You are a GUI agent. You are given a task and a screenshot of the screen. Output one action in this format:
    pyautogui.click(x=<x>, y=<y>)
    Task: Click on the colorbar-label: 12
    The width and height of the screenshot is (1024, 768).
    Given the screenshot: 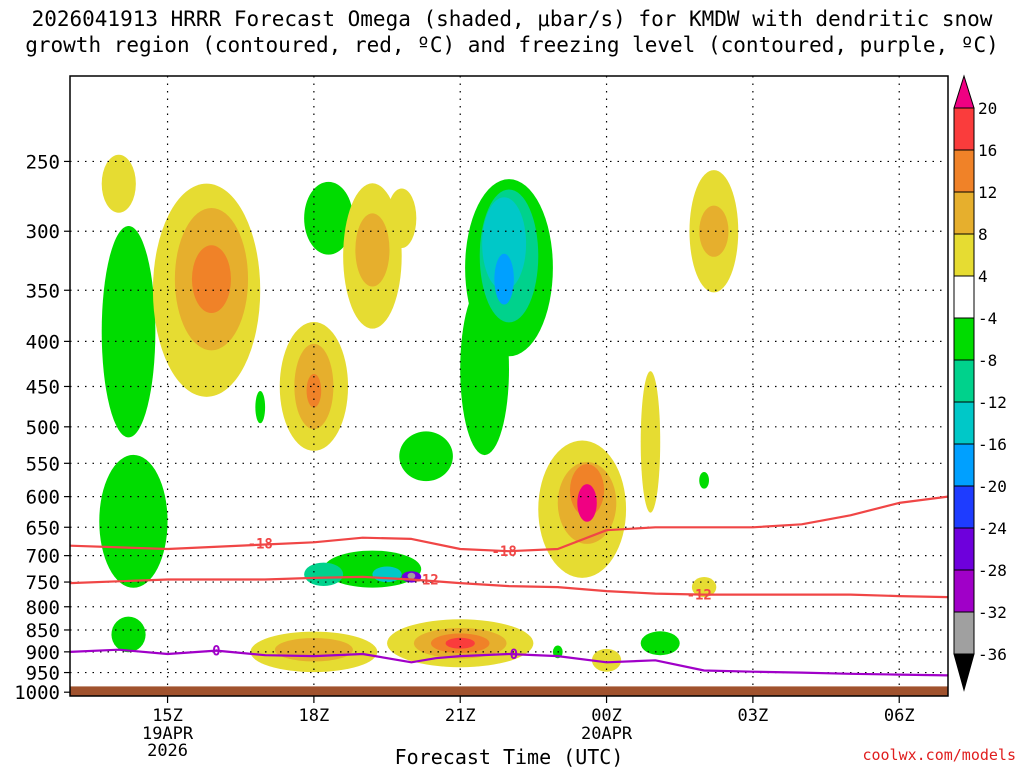 What is the action you would take?
    pyautogui.click(x=987, y=192)
    